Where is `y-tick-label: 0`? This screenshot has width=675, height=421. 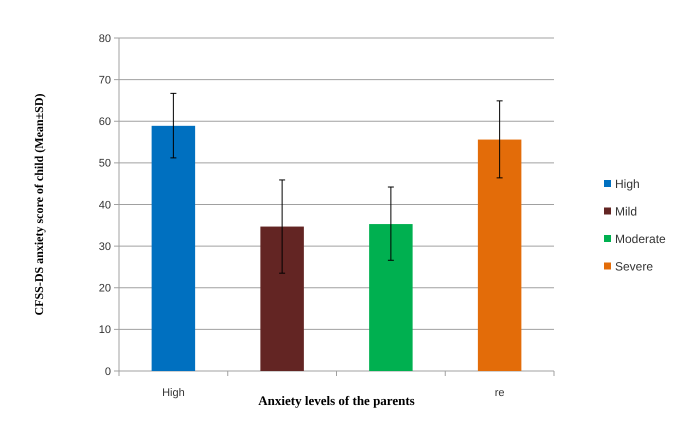
y-tick-label: 0 is located at coordinates (107, 372).